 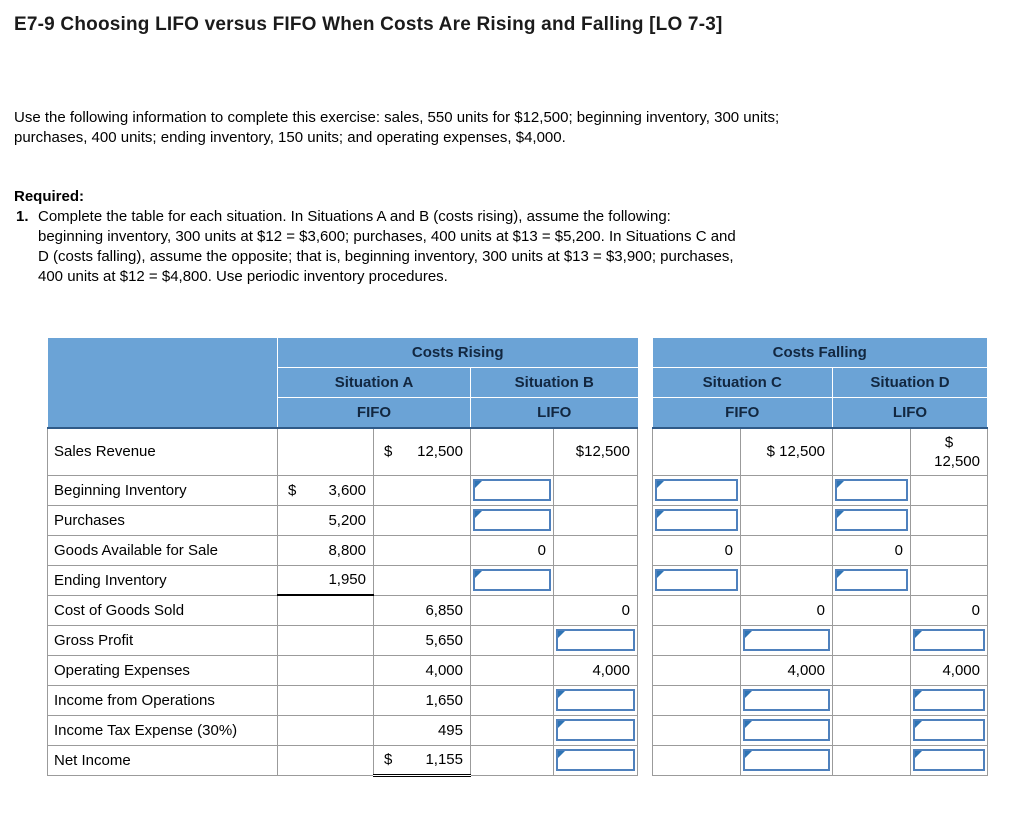 I want to click on value-a-goods-available: 8,800, so click(x=325, y=550).